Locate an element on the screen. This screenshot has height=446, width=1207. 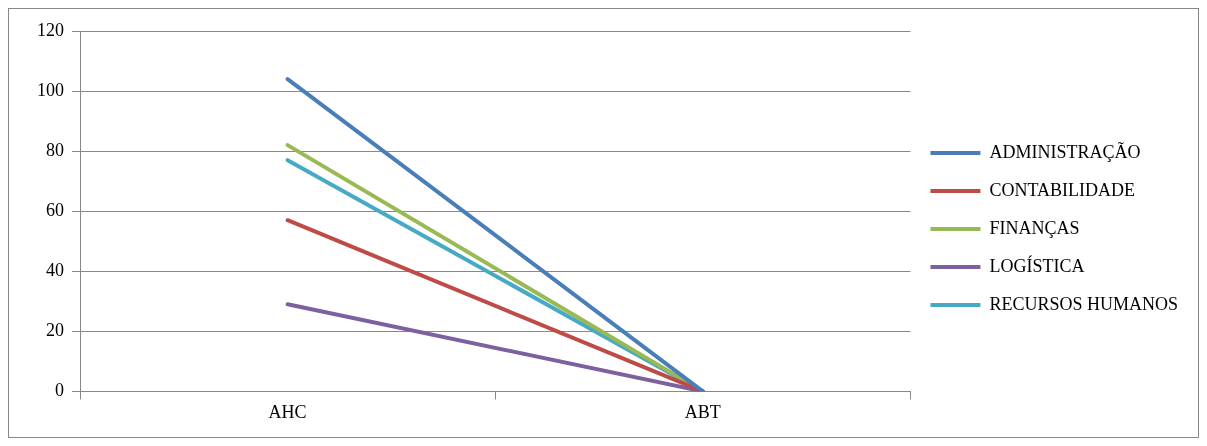
y-tick-label: 80 is located at coordinates (55, 149).